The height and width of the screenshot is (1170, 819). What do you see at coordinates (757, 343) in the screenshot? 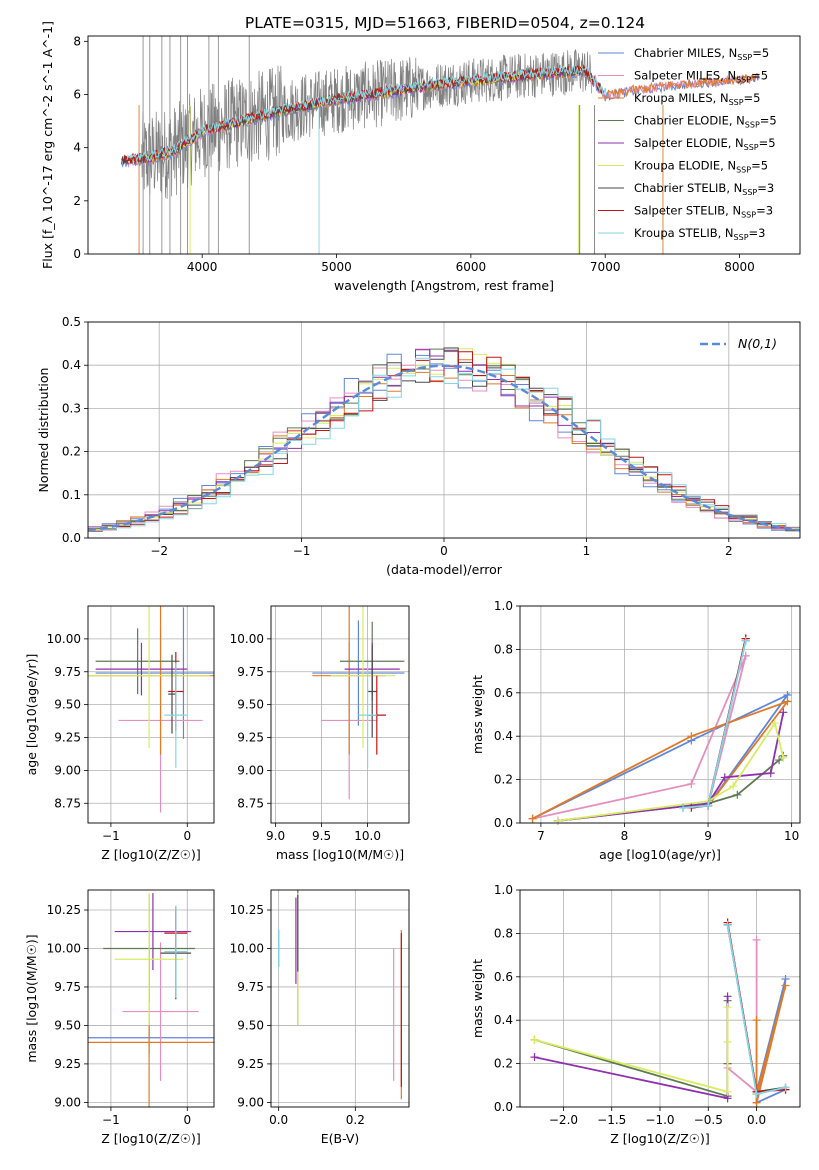
I see `legend-entry: N(0,1)` at bounding box center [757, 343].